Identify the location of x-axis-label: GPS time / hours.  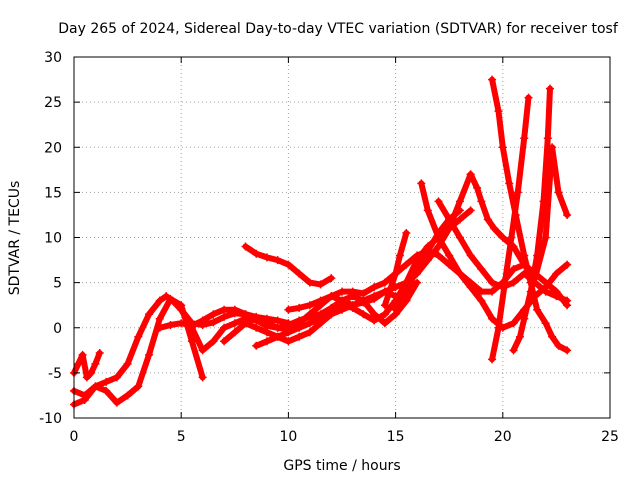
(341, 466).